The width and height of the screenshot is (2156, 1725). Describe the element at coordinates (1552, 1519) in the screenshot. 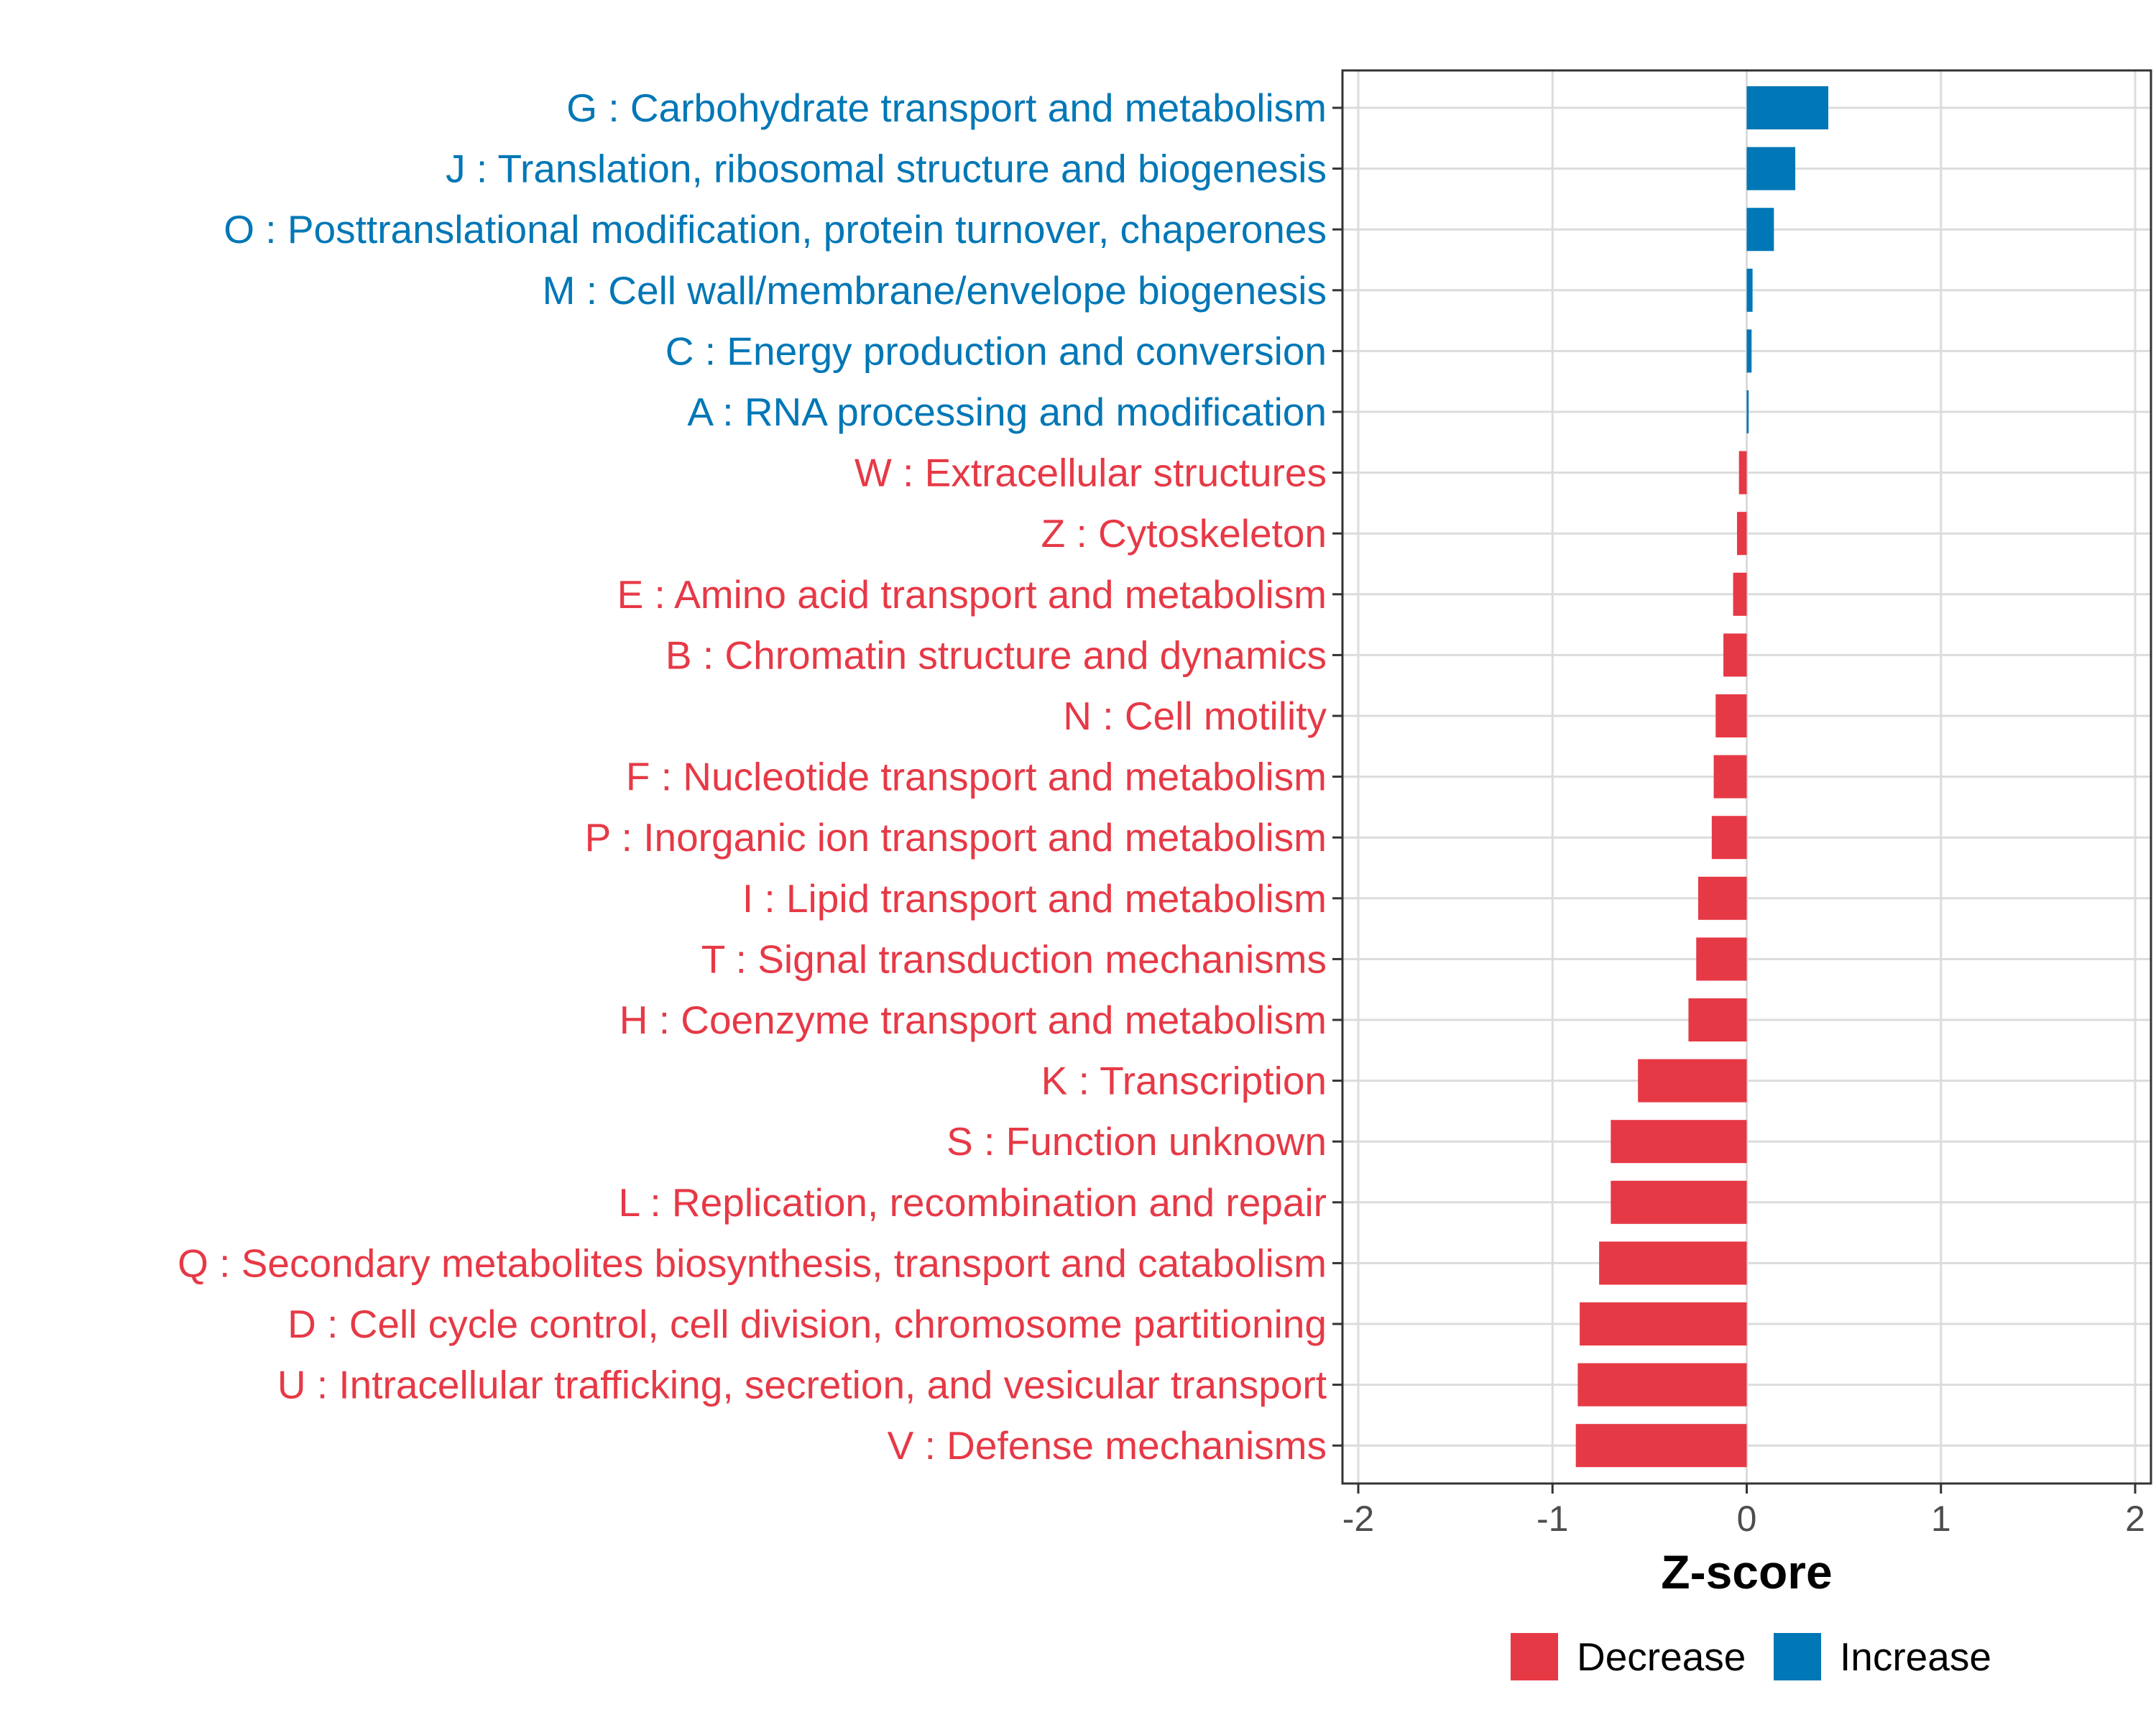

I see `x-tick-label: -1` at that location.